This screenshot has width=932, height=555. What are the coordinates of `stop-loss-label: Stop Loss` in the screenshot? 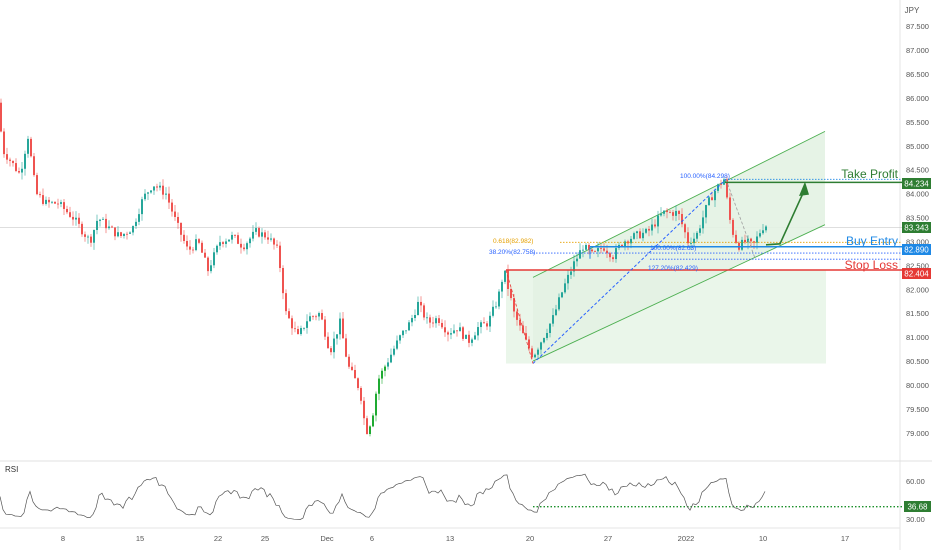 It's located at (871, 265).